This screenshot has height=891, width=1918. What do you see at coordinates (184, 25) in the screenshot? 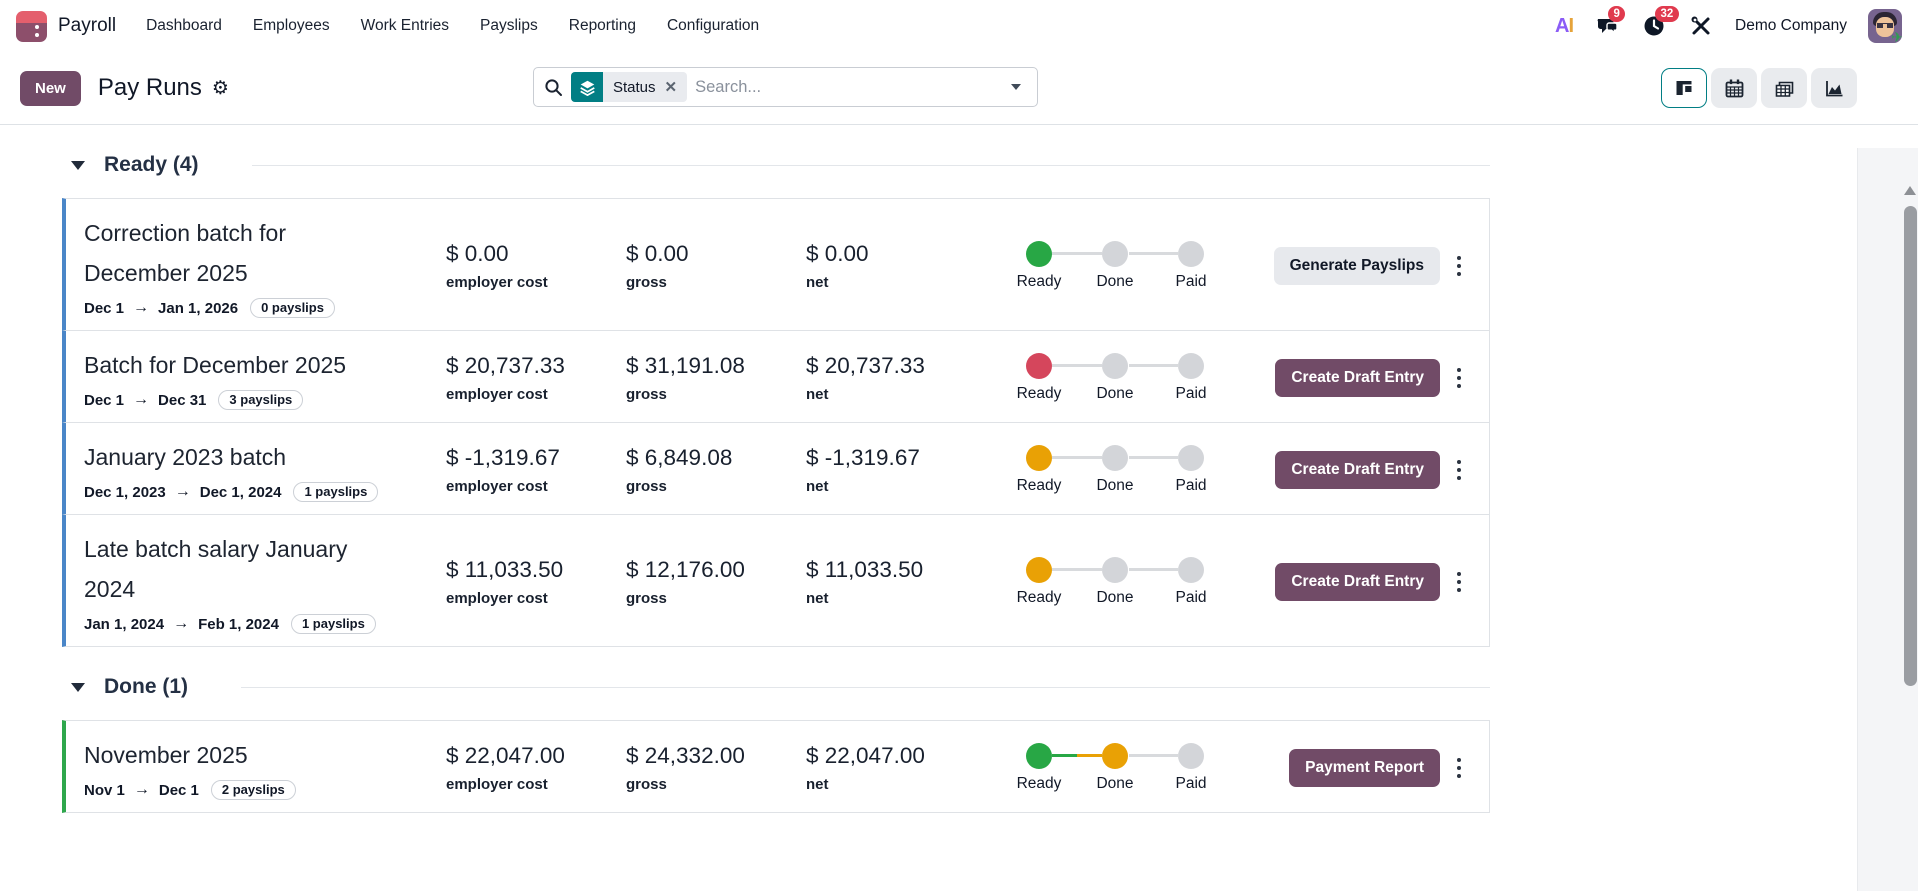
I see `nav-item-dashboard: Dashboard` at bounding box center [184, 25].